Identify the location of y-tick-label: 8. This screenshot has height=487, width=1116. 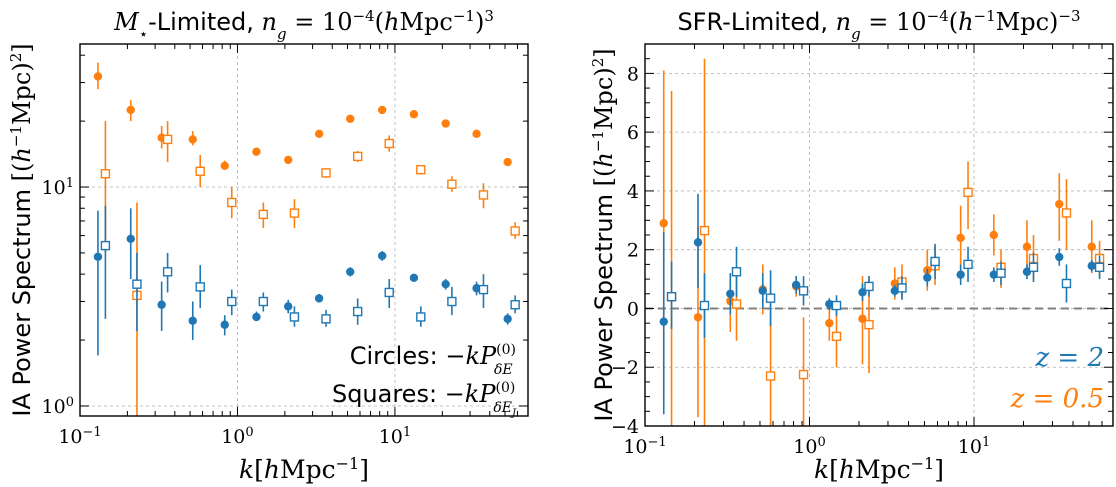
(633, 74).